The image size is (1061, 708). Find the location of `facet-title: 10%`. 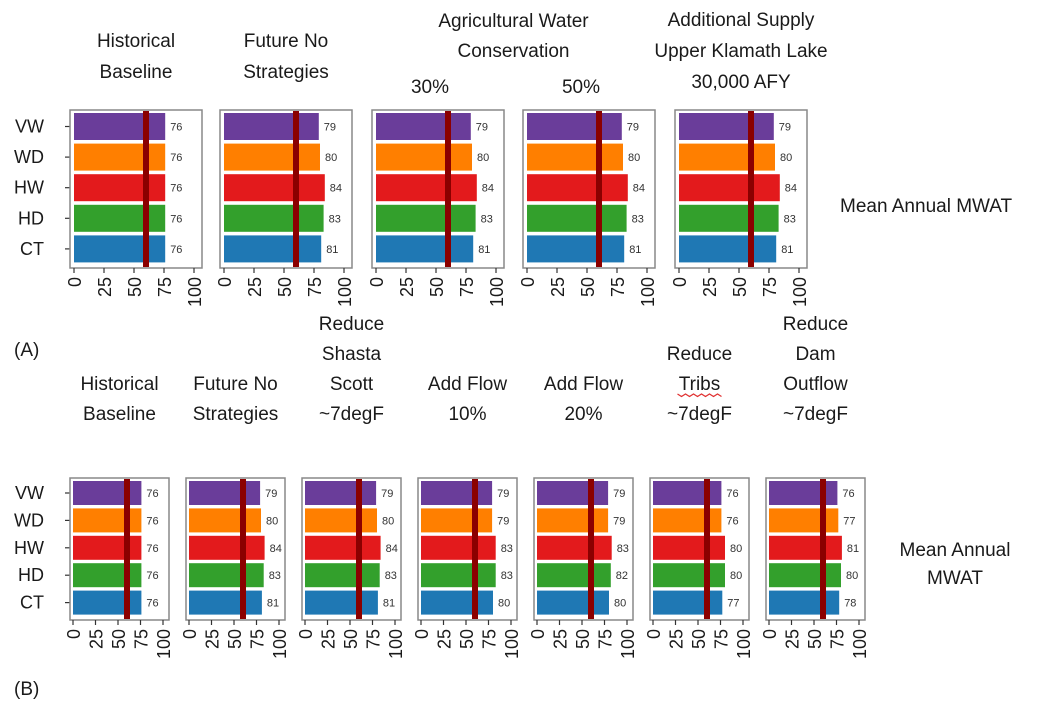

facet-title: 10% is located at coordinates (467, 414).